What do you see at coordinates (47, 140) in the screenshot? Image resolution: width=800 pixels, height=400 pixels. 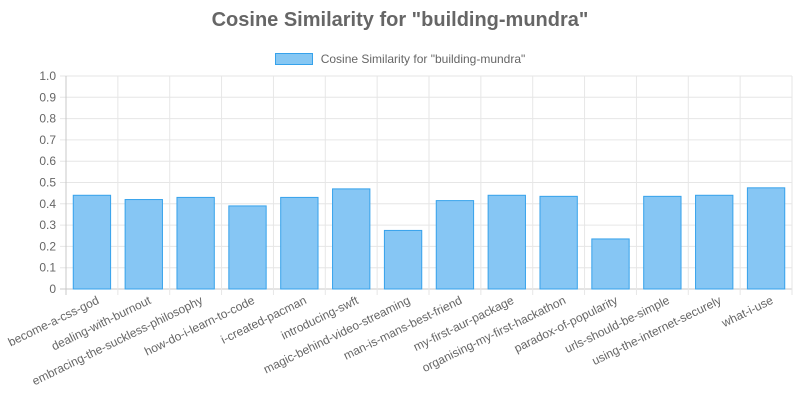 I see `y-tick-label: 0.7` at bounding box center [47, 140].